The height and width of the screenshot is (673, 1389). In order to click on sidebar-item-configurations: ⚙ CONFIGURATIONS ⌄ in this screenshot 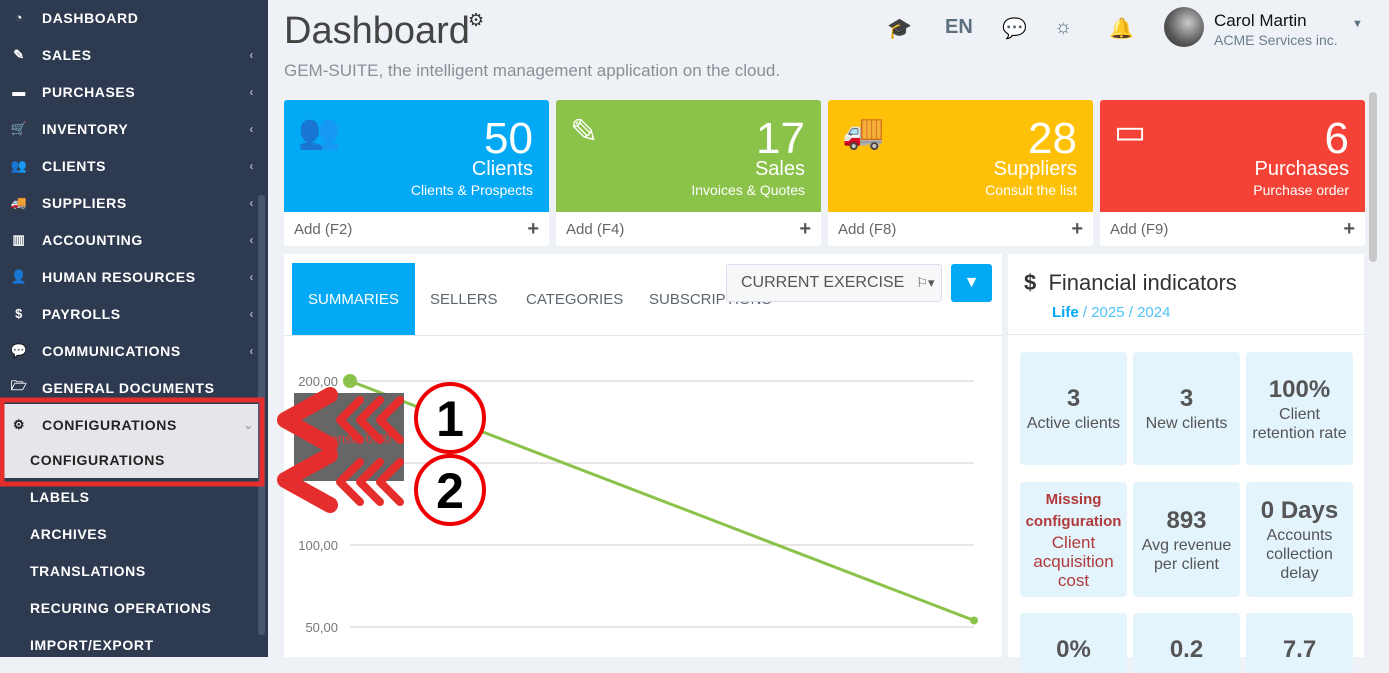, I will do `click(131, 424)`.